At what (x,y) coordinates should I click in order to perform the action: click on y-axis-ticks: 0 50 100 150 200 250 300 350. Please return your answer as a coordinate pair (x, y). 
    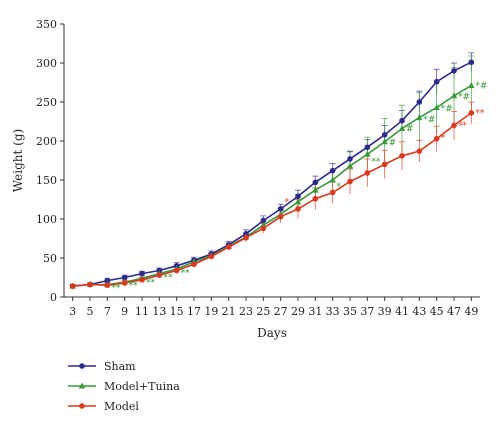
    Looking at the image, I should click on (50, 161).